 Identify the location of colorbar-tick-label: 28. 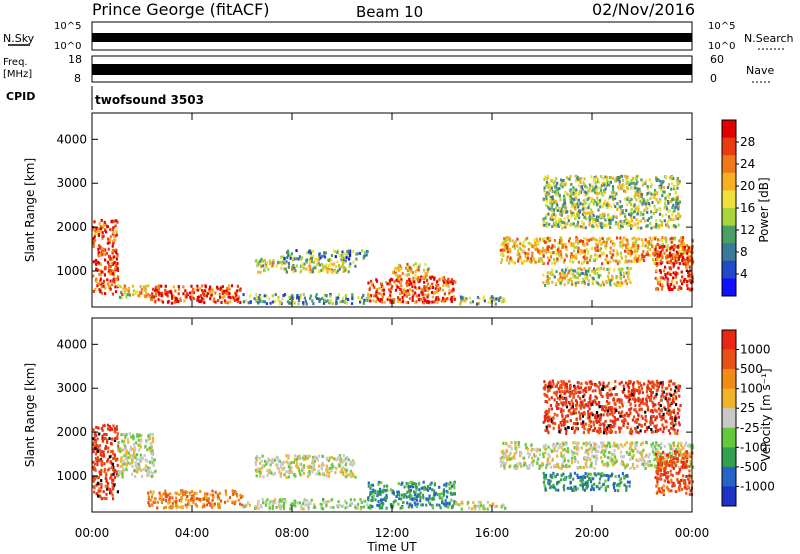
(747, 142).